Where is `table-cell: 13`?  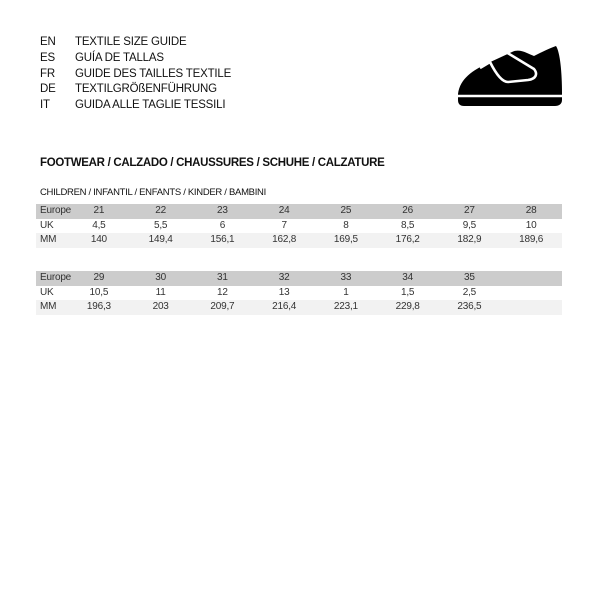
table-cell: 13 is located at coordinates (284, 292).